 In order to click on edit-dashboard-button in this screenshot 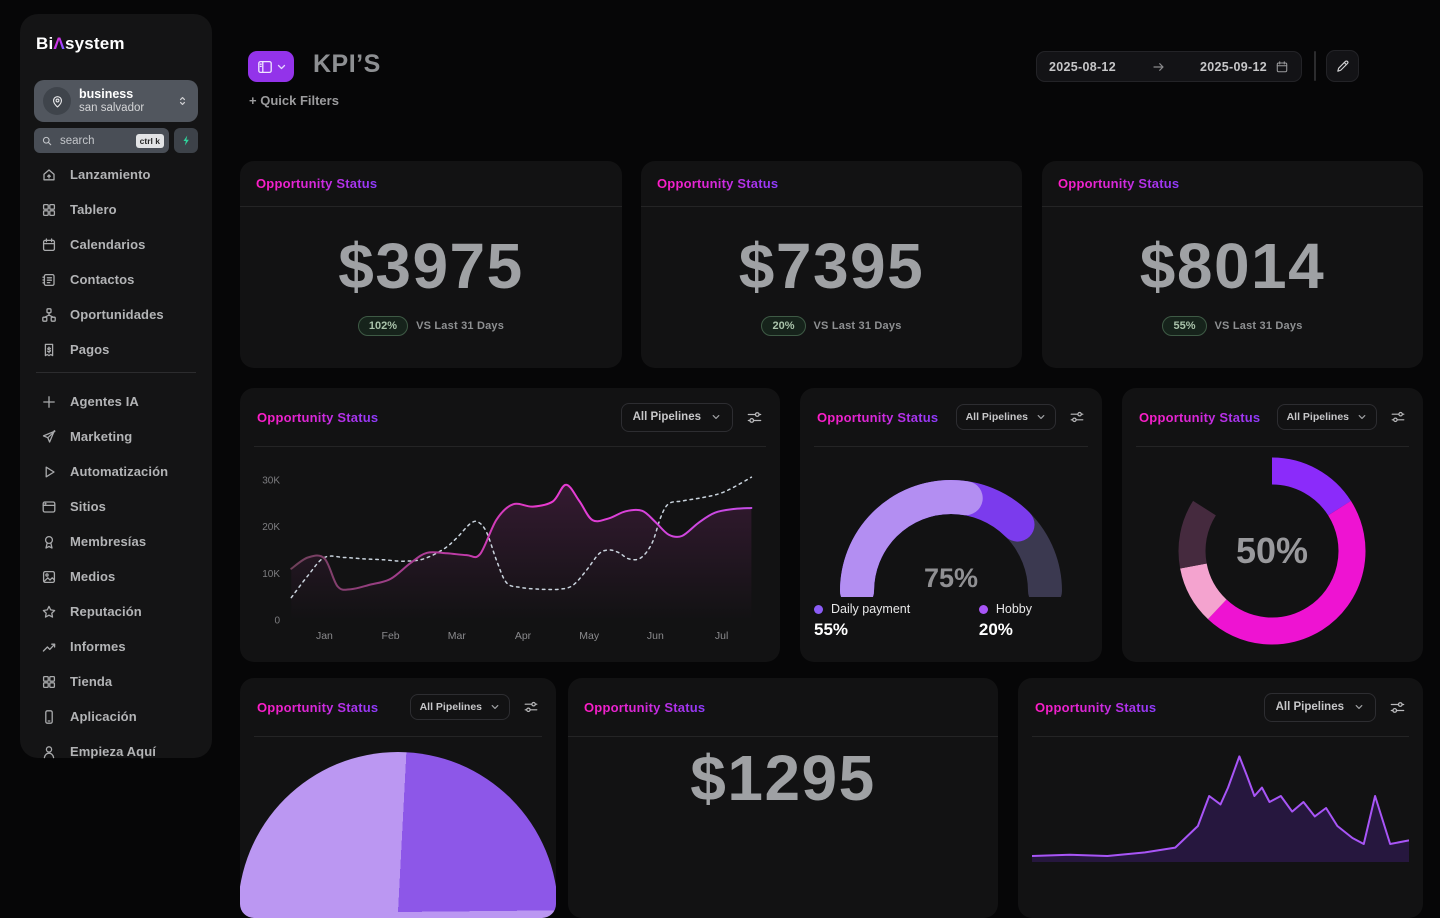, I will do `click(1342, 66)`.